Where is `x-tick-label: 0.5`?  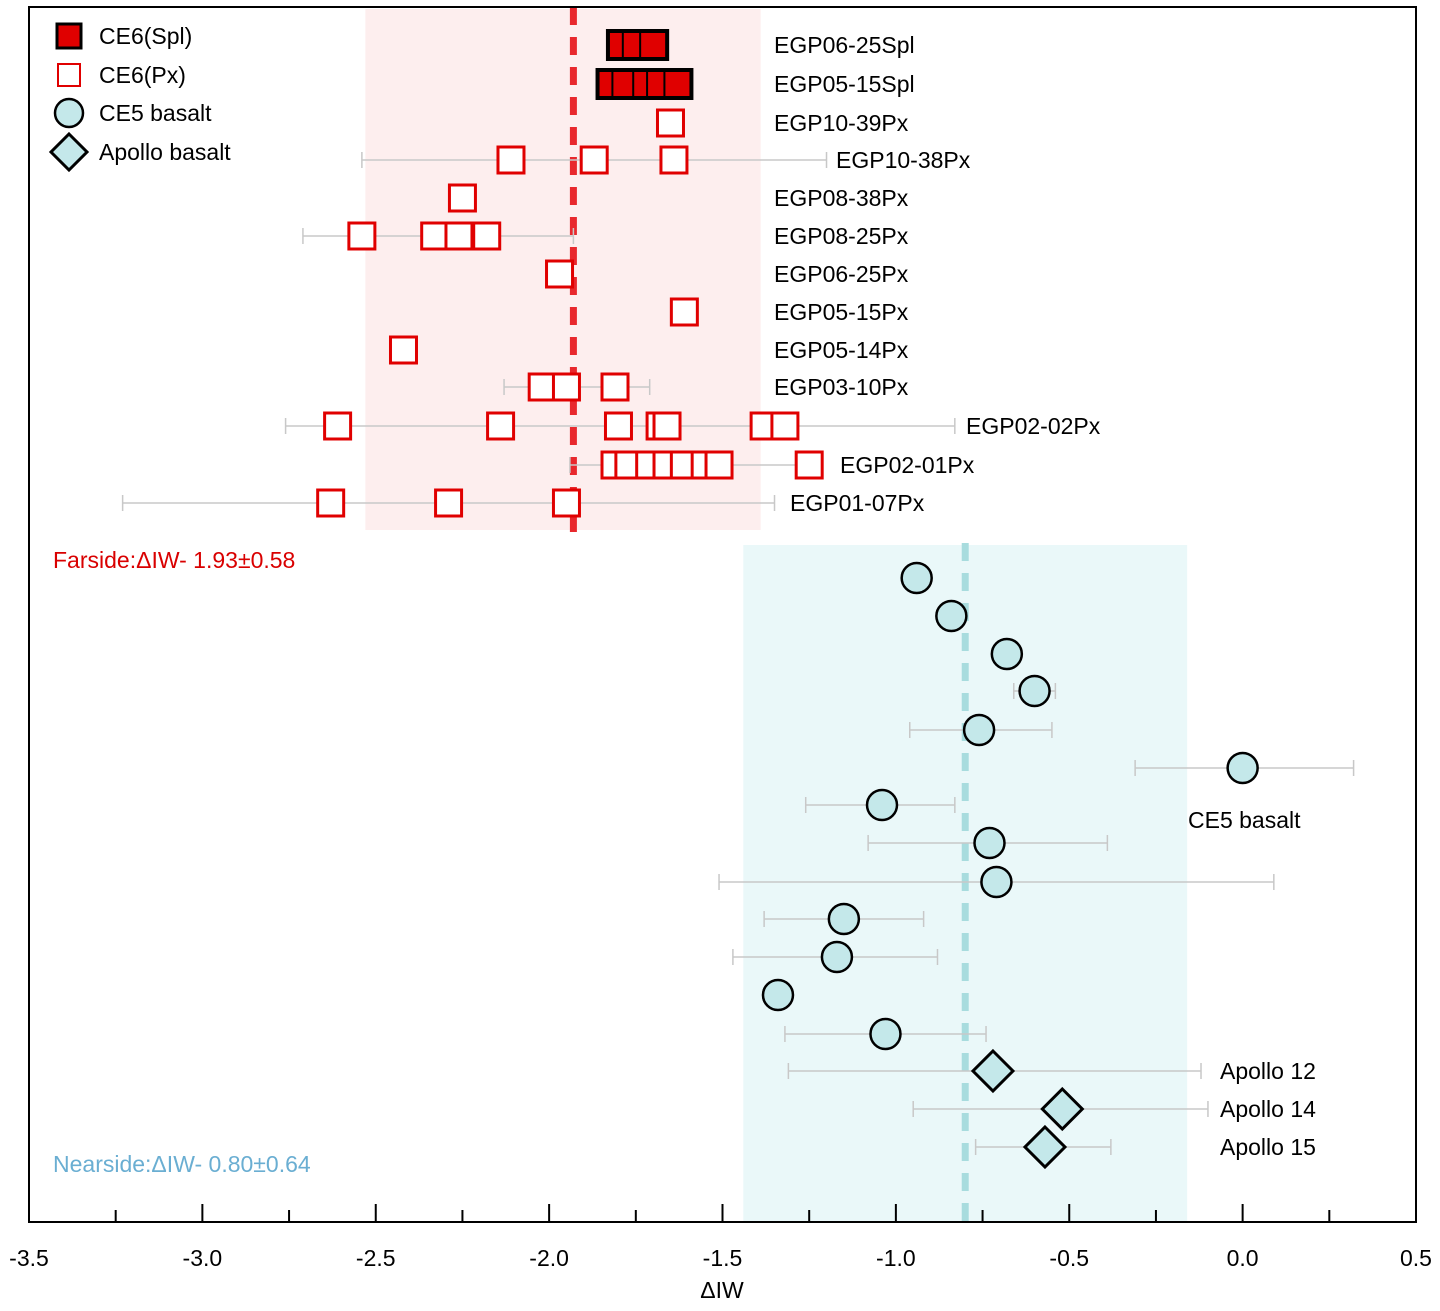 x-tick-label: 0.5 is located at coordinates (1416, 1258).